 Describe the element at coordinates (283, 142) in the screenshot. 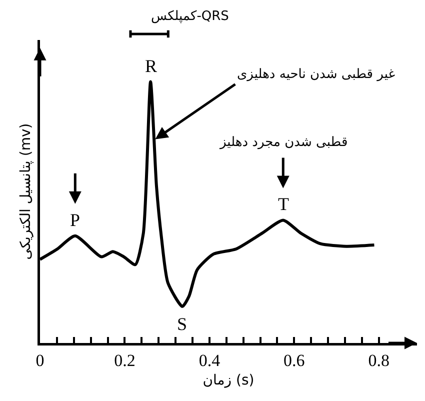

I see `annotation: قطبی شدن مجرد دهلیز` at that location.